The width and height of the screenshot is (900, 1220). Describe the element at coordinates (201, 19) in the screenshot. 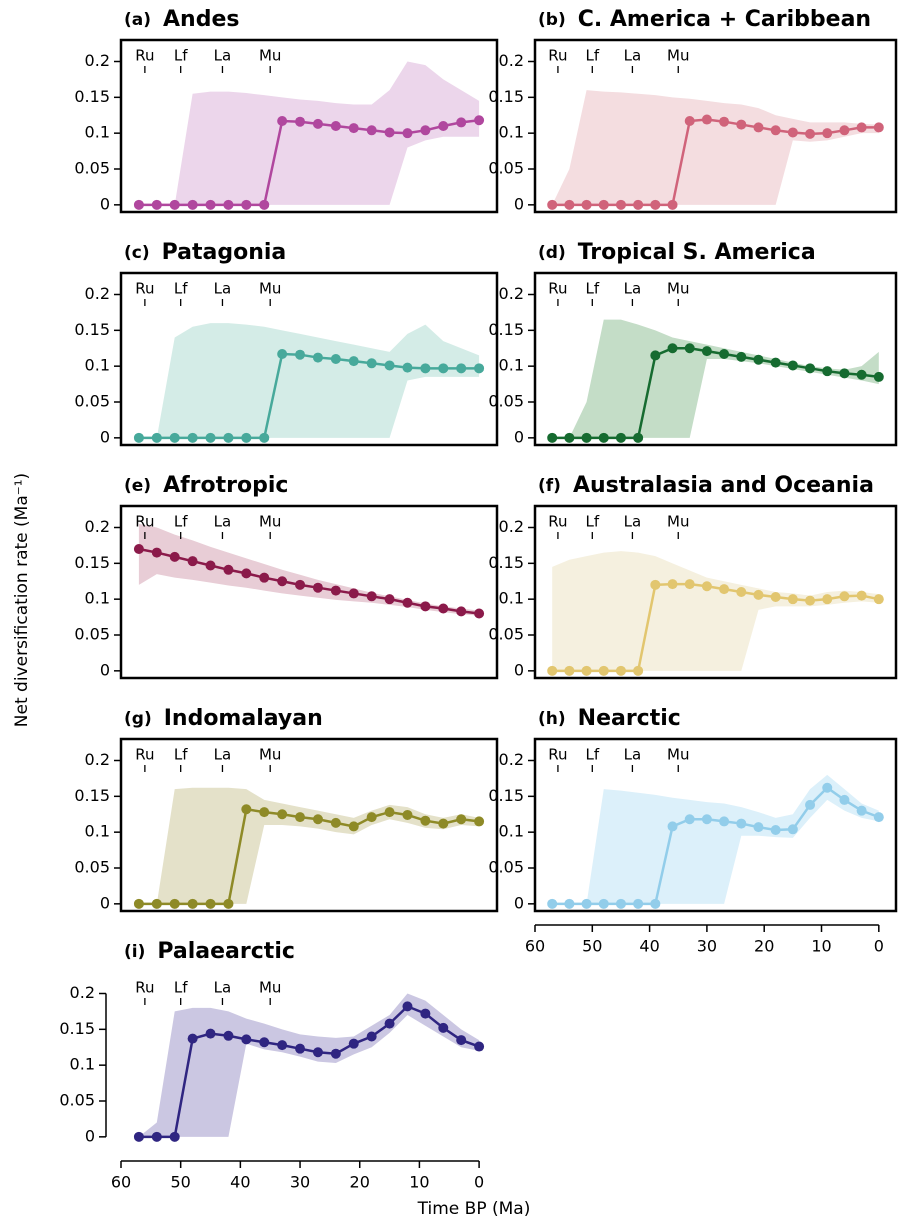

I see `panel-title: Andes` at that location.